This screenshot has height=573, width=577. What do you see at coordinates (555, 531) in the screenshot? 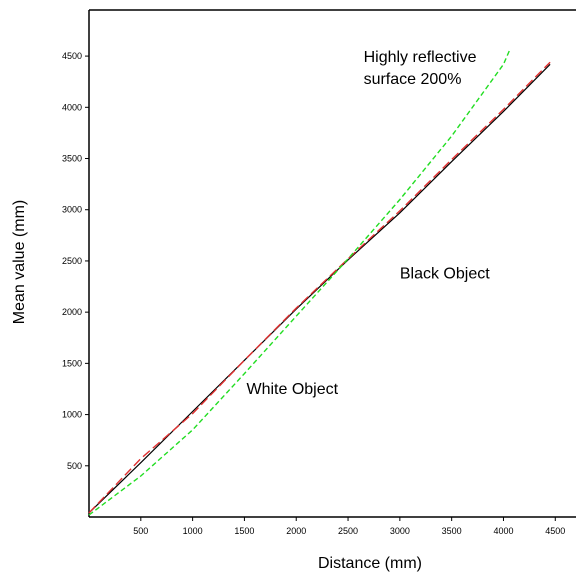
I see `x-tick-label: 4500` at bounding box center [555, 531].